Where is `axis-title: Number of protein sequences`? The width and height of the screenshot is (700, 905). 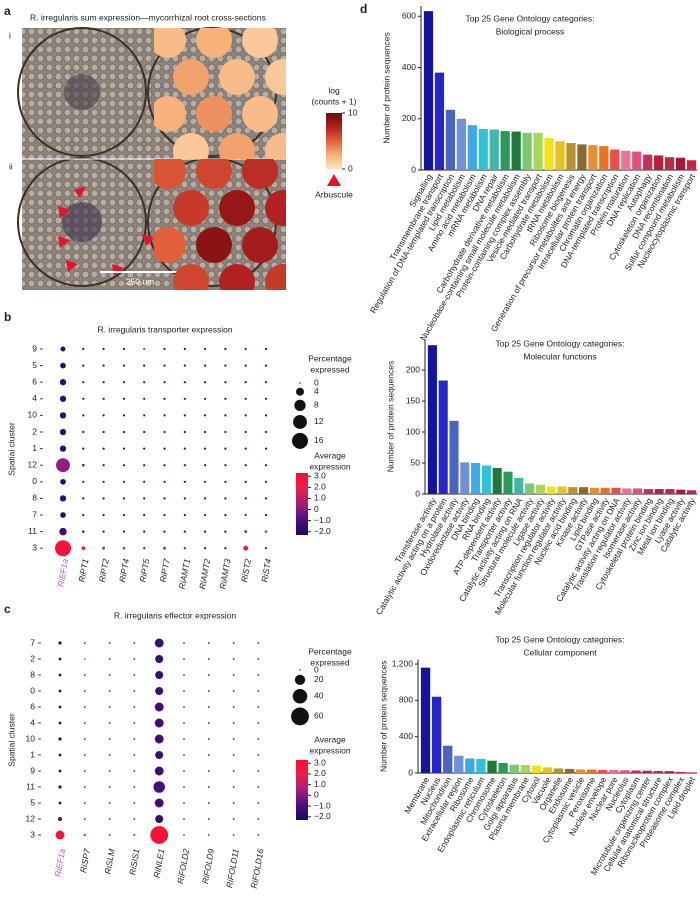
axis-title: Number of protein sequences is located at coordinates (386, 88).